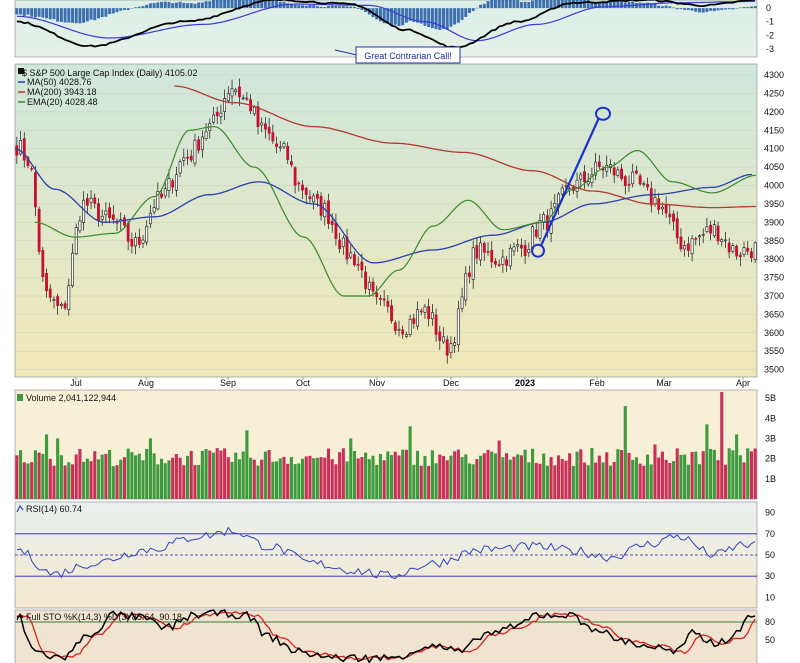  I want to click on rsi-tick-label: 70, so click(770, 534).